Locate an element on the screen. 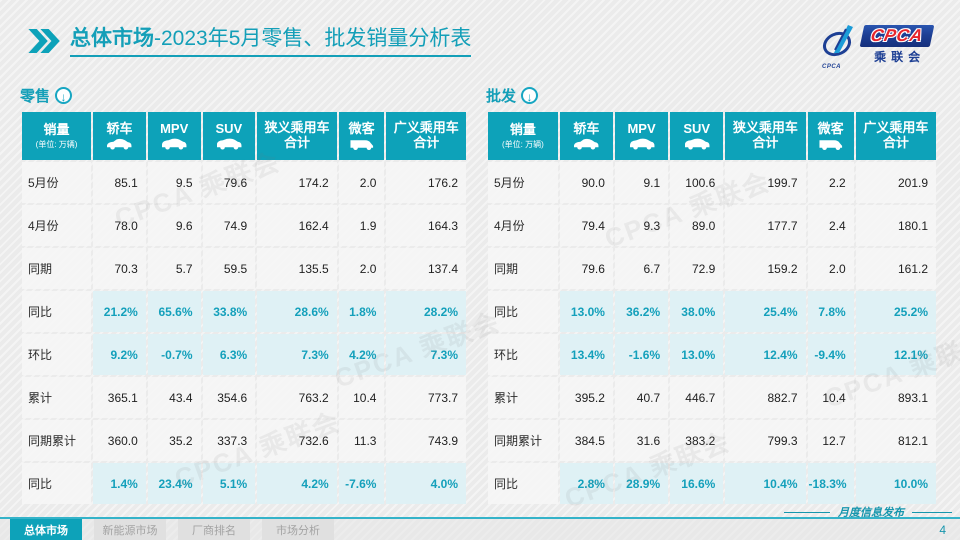  table-cell: 137.4 is located at coordinates (426, 268).